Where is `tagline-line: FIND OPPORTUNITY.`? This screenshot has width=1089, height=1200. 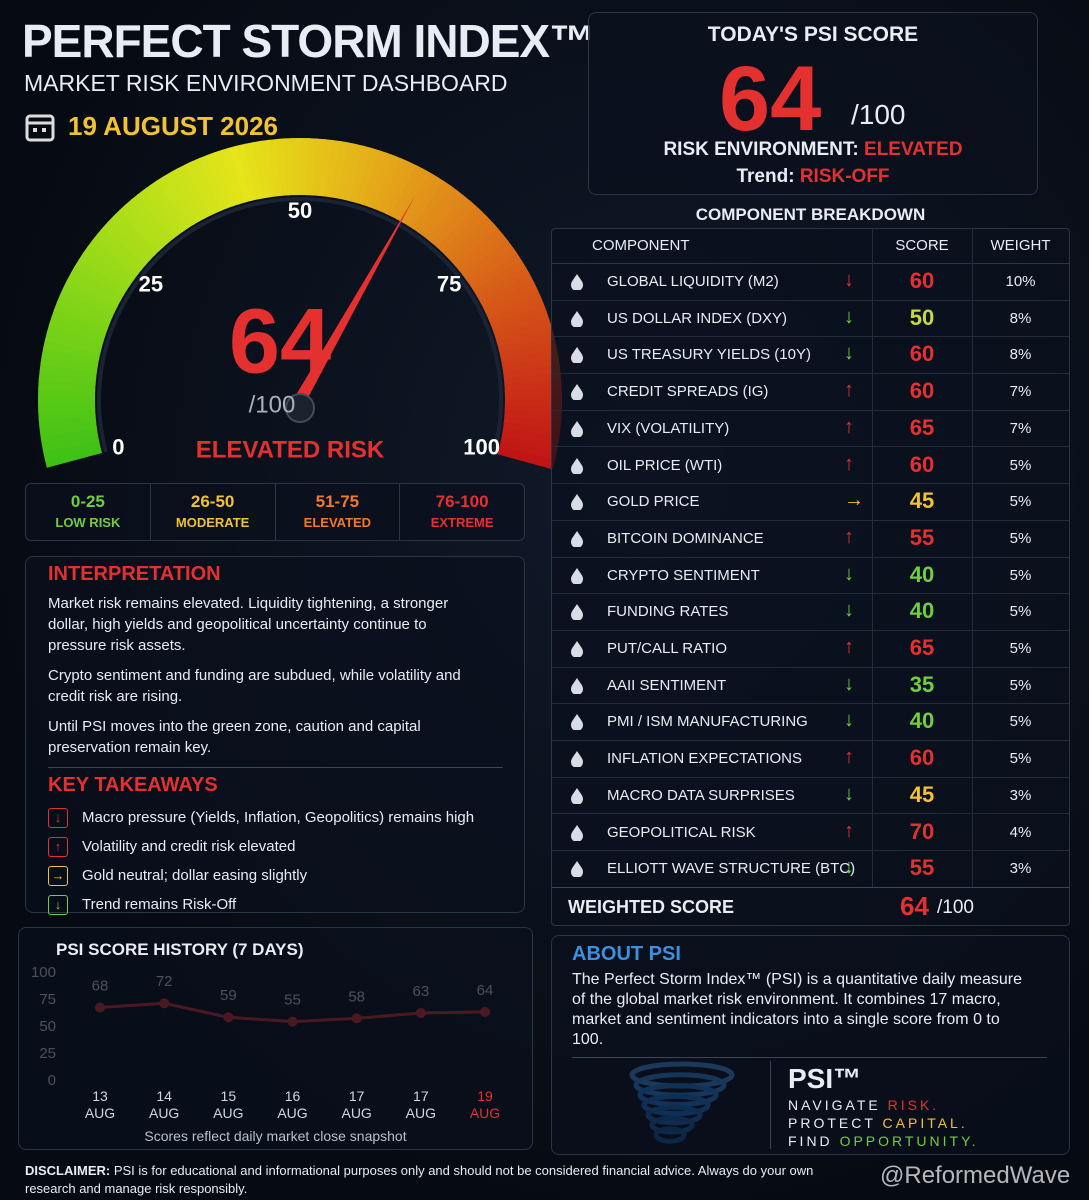
tagline-line: FIND OPPORTUNITY. is located at coordinates (883, 1141).